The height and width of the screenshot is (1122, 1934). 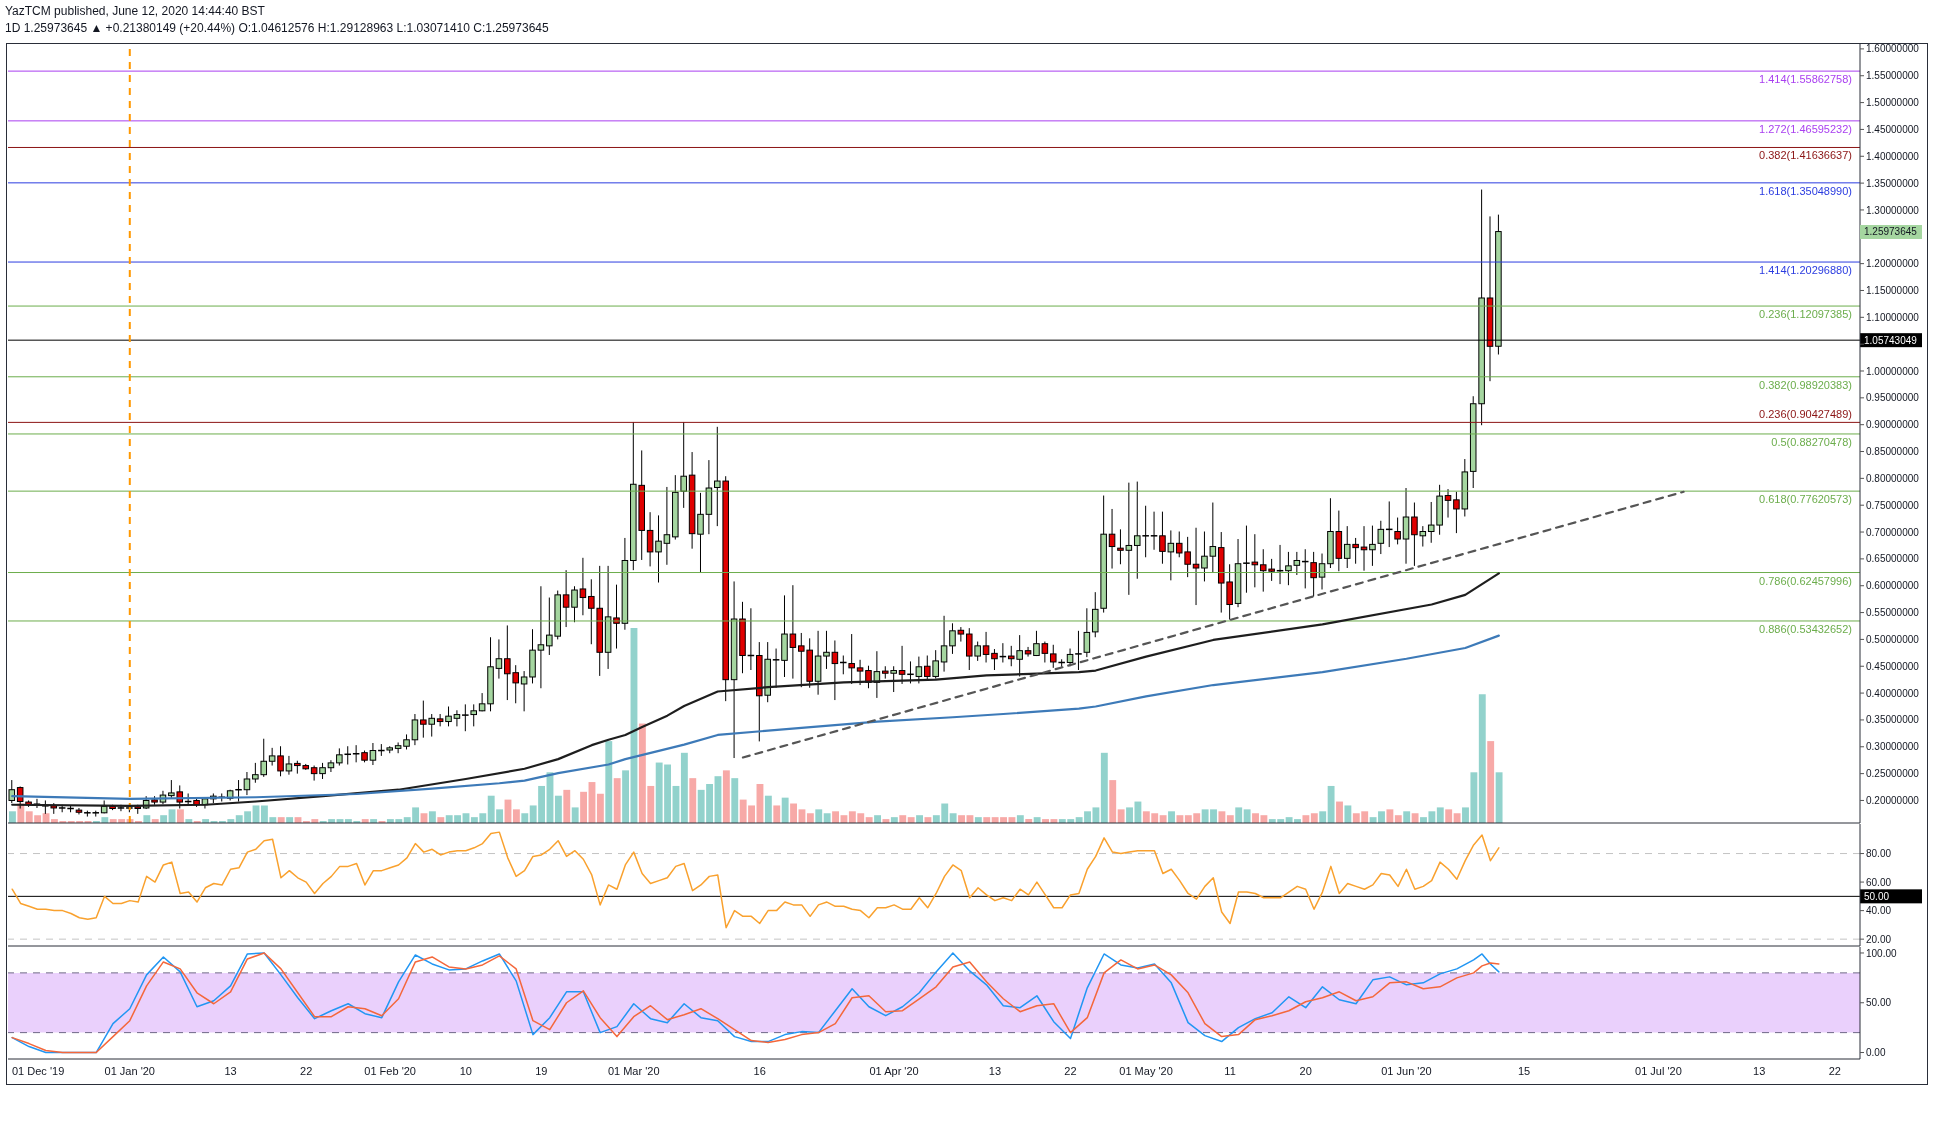 What do you see at coordinates (1893, 264) in the screenshot?
I see `y-tick-label: 1.20000000` at bounding box center [1893, 264].